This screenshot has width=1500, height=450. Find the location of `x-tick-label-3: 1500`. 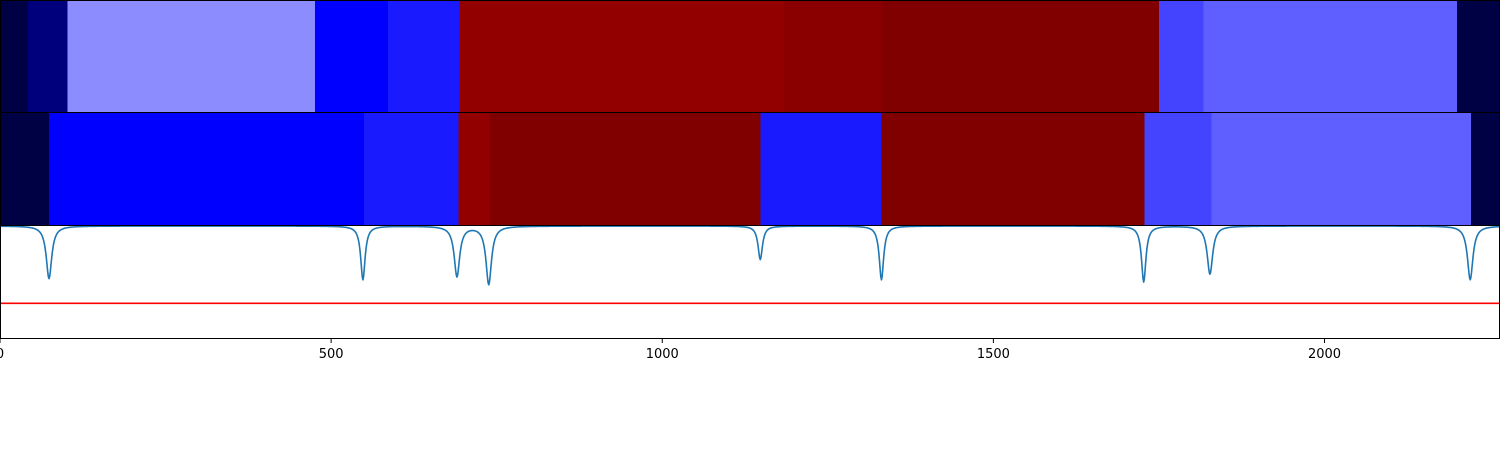

x-tick-label-3: 1500 is located at coordinates (993, 354).